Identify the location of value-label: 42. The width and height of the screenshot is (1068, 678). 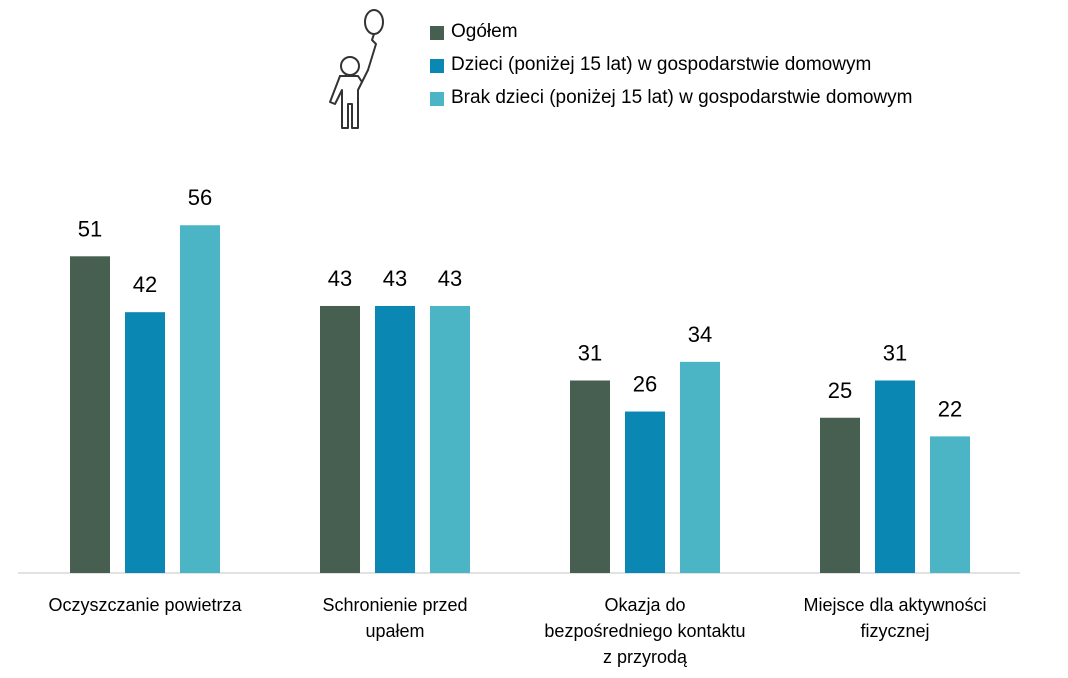
(145, 284).